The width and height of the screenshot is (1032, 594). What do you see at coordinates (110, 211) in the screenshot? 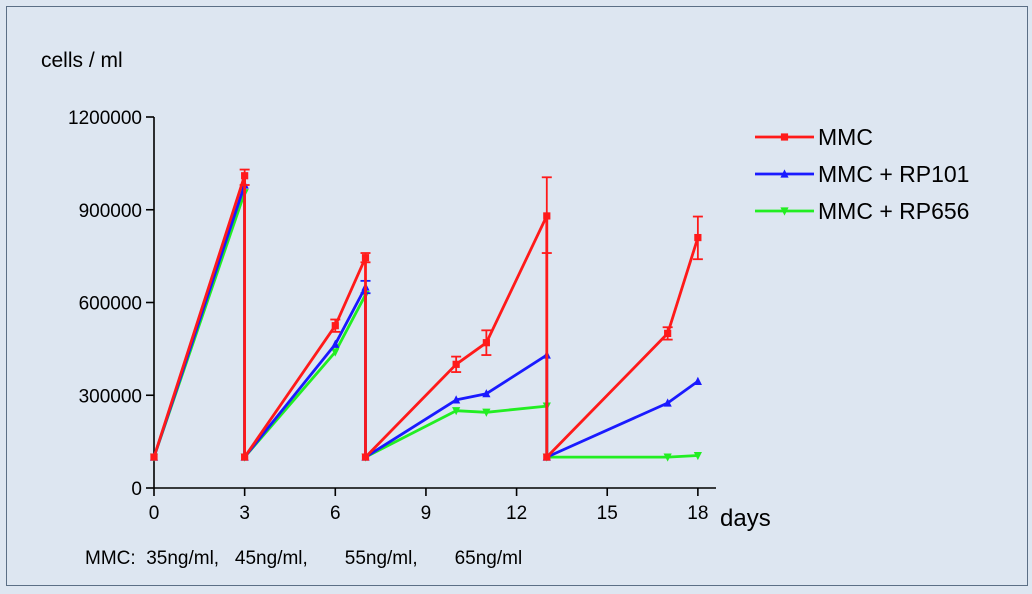
I see `y-tick-label: 900000` at bounding box center [110, 211].